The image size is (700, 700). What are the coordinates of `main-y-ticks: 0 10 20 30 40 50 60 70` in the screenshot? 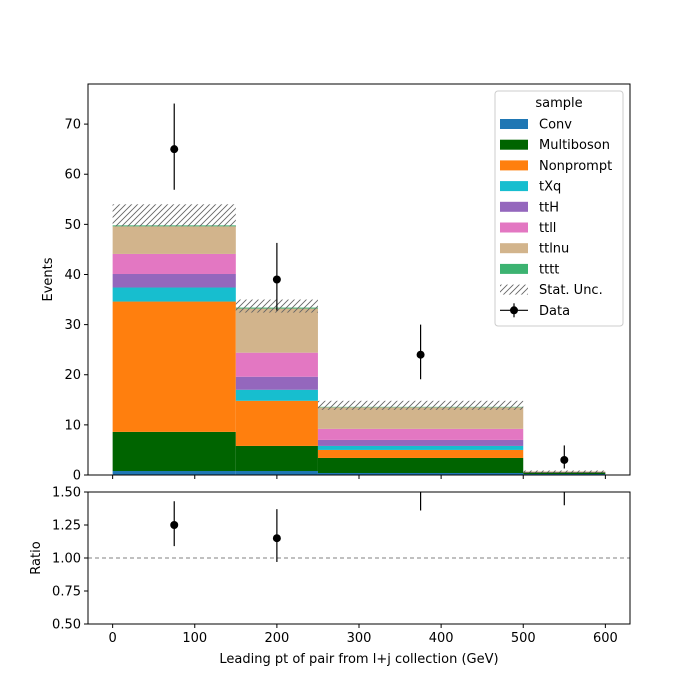 It's located at (76, 301).